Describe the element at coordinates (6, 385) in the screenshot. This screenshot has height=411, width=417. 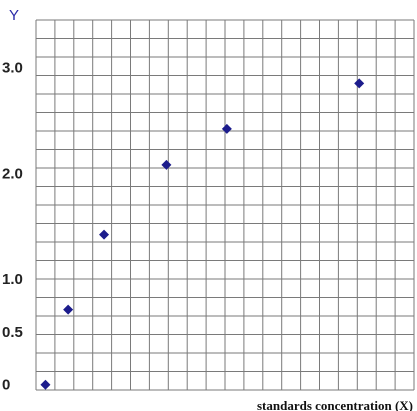
I see `y-tick-label: 0` at that location.